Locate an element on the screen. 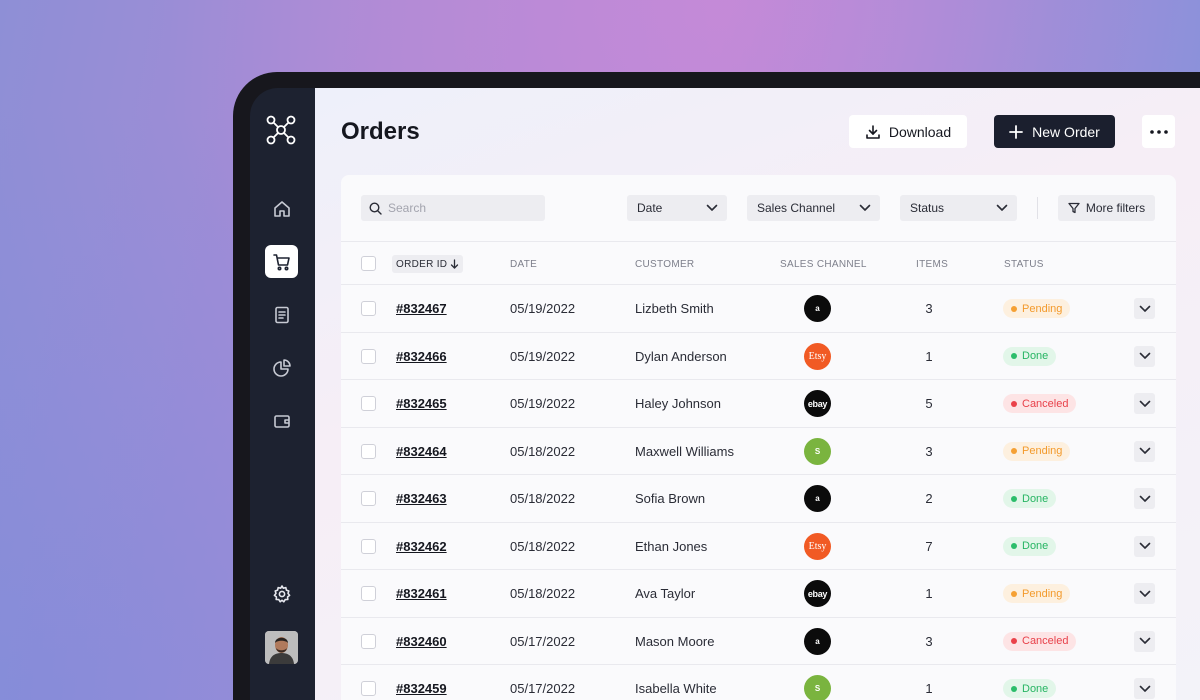 The height and width of the screenshot is (700, 1200). order-id-link: #832467 is located at coordinates (421, 308).